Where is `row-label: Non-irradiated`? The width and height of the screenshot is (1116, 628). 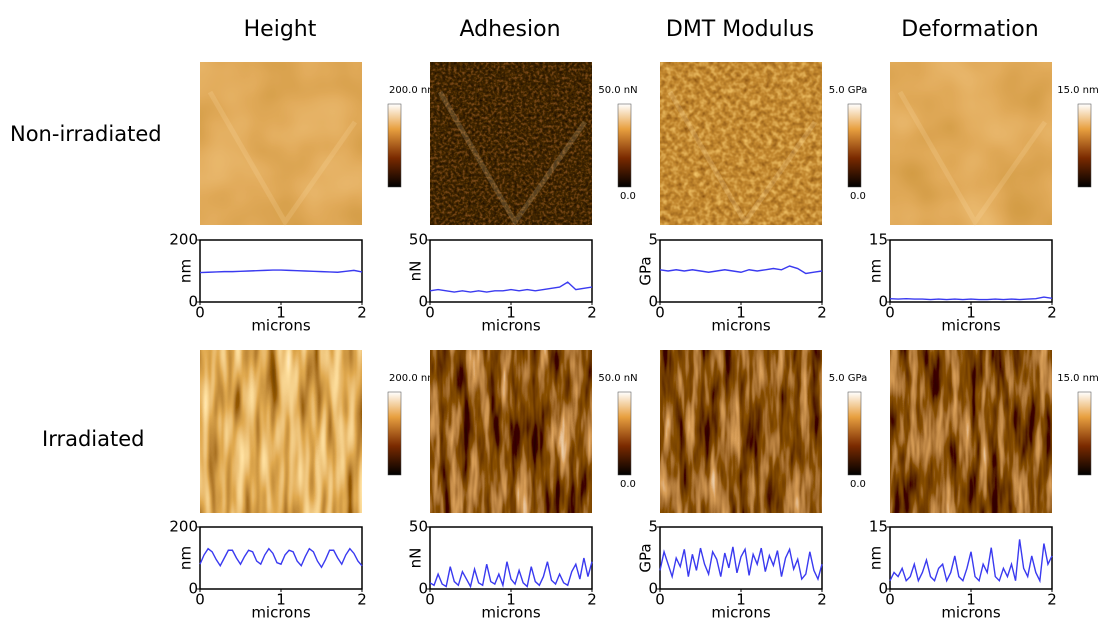 row-label: Non-irradiated is located at coordinates (86, 134).